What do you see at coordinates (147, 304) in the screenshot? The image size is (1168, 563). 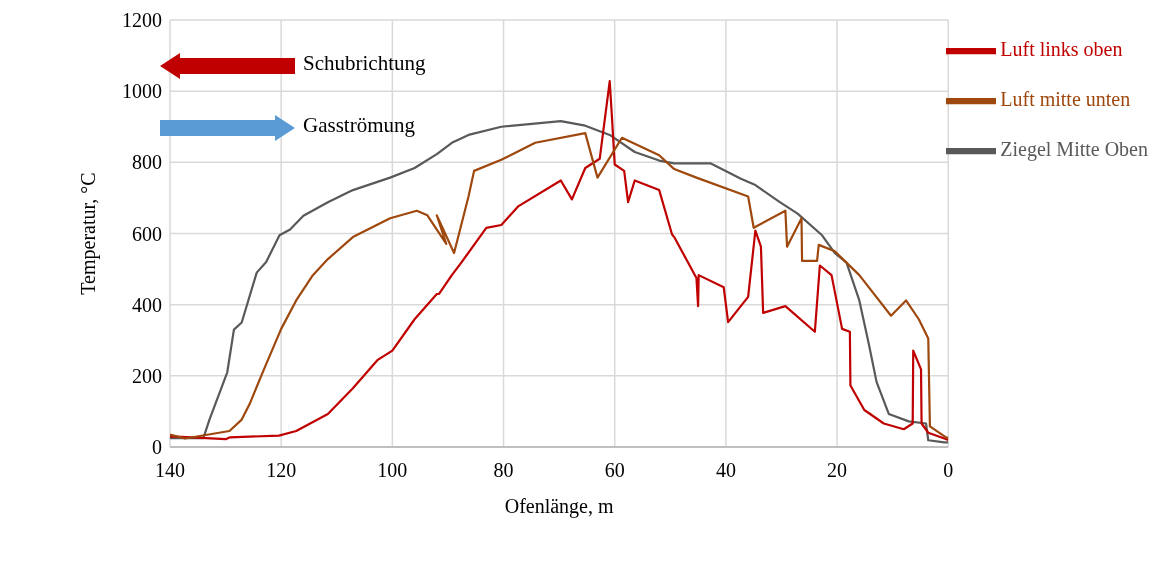 I see `y-tick-label: 400` at bounding box center [147, 304].